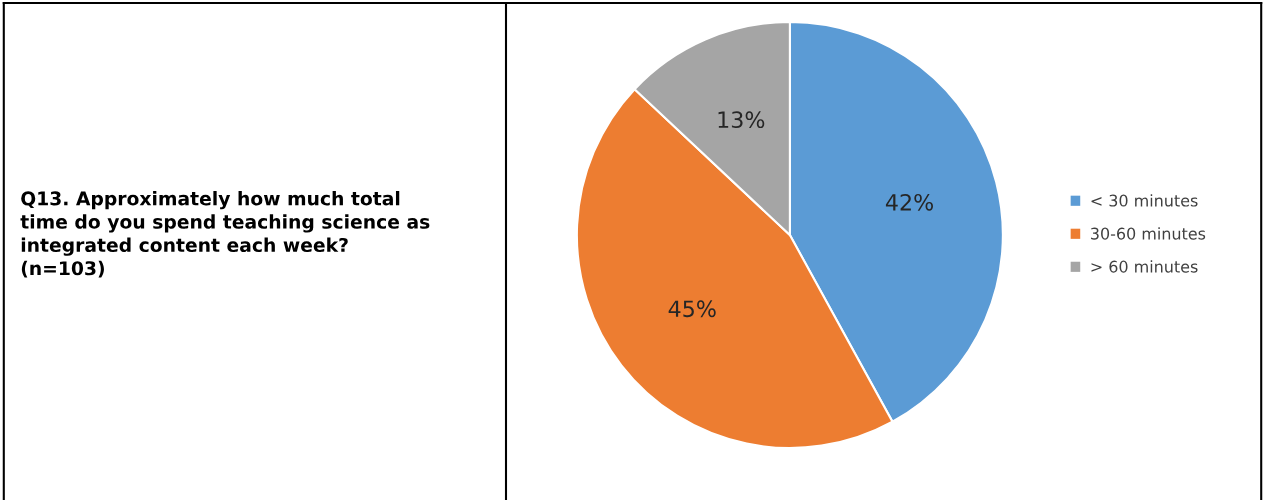 This screenshot has width=1265, height=500. Describe the element at coordinates (741, 120) in the screenshot. I see `data-label: 13%` at that location.